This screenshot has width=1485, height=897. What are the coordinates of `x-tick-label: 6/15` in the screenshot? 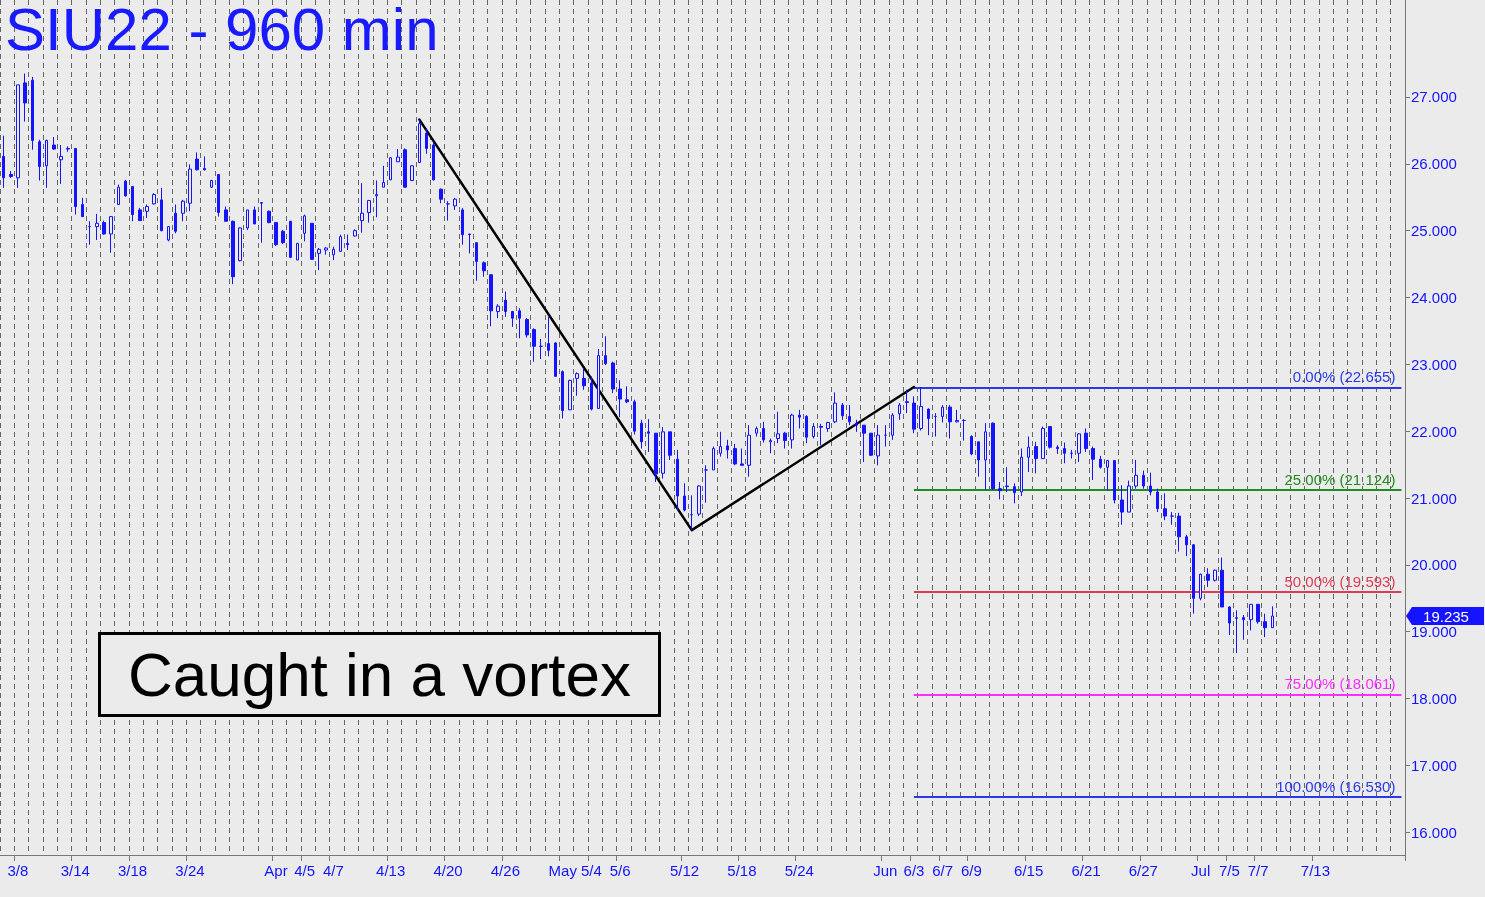 It's located at (1029, 870).